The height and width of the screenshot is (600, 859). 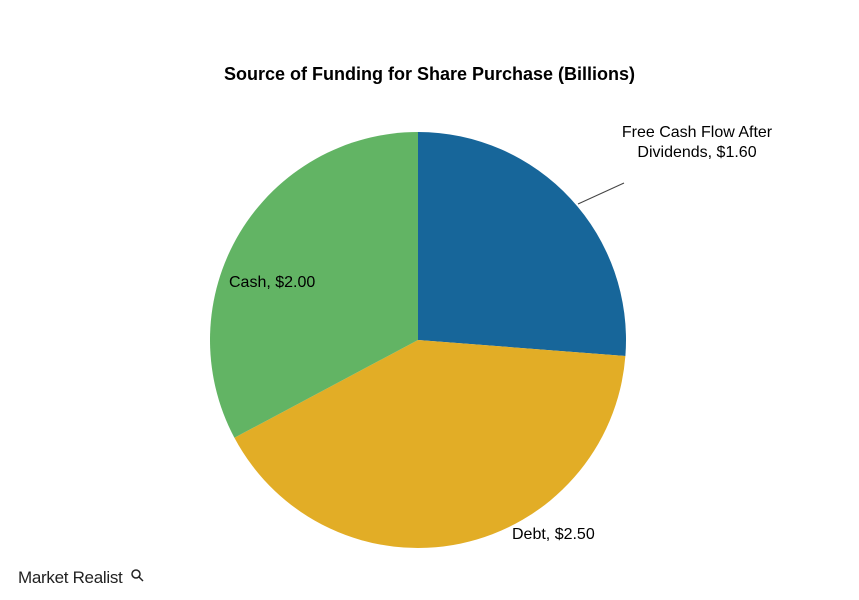 I want to click on data-label: Debt, $2.50, so click(x=553, y=534).